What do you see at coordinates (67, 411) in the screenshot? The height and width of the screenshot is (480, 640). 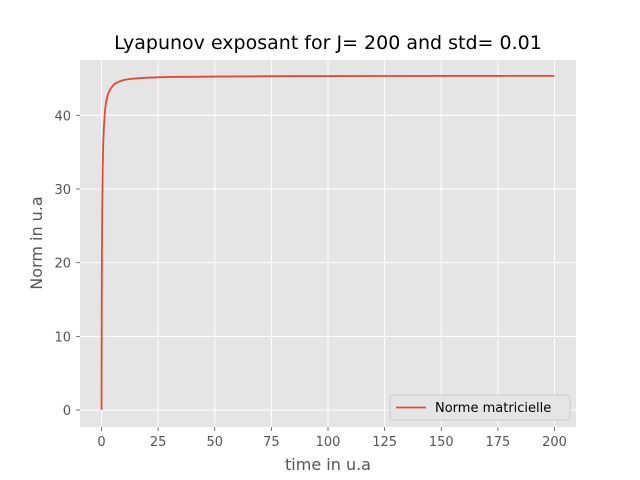 I see `y-tick-label: 0` at bounding box center [67, 411].